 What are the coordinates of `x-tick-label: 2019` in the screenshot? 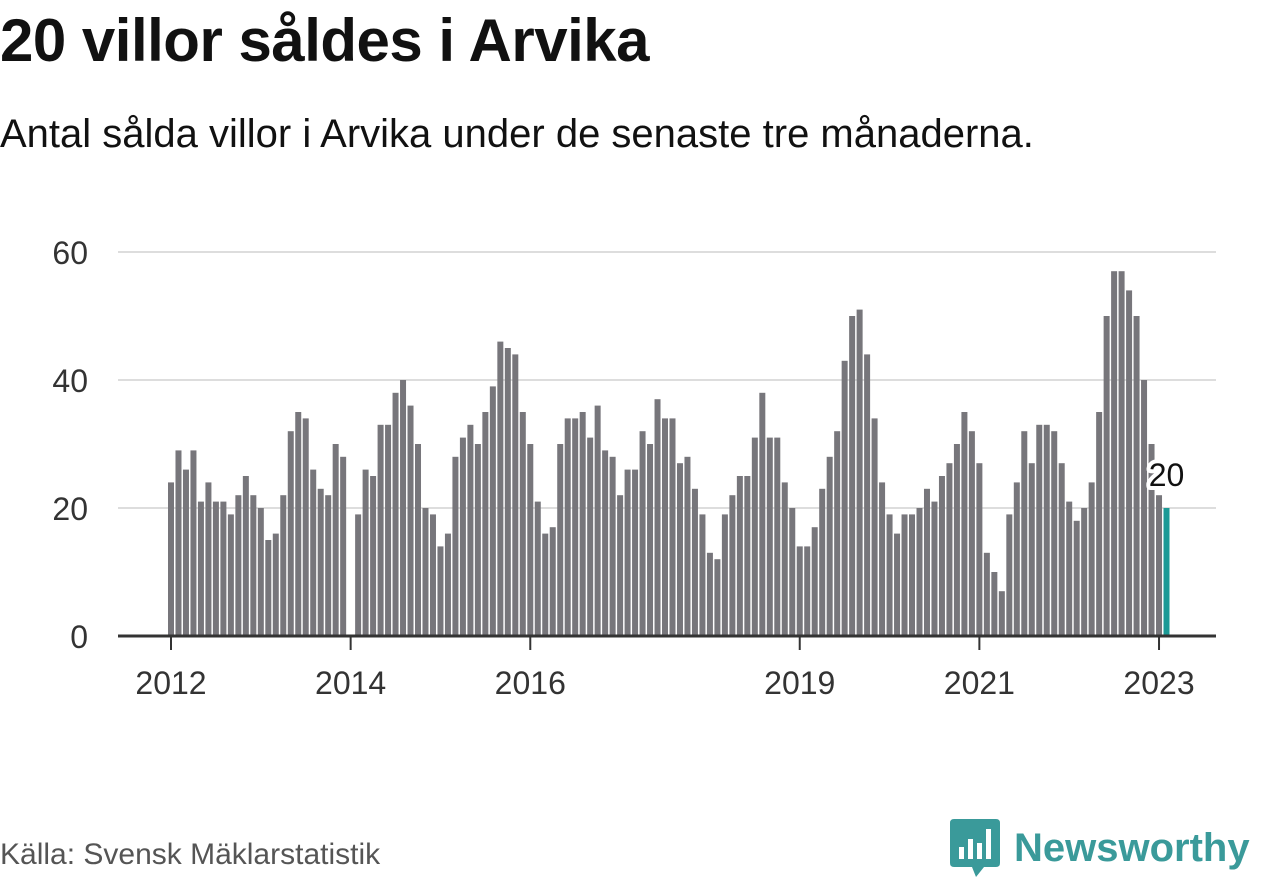 It's located at (799, 683).